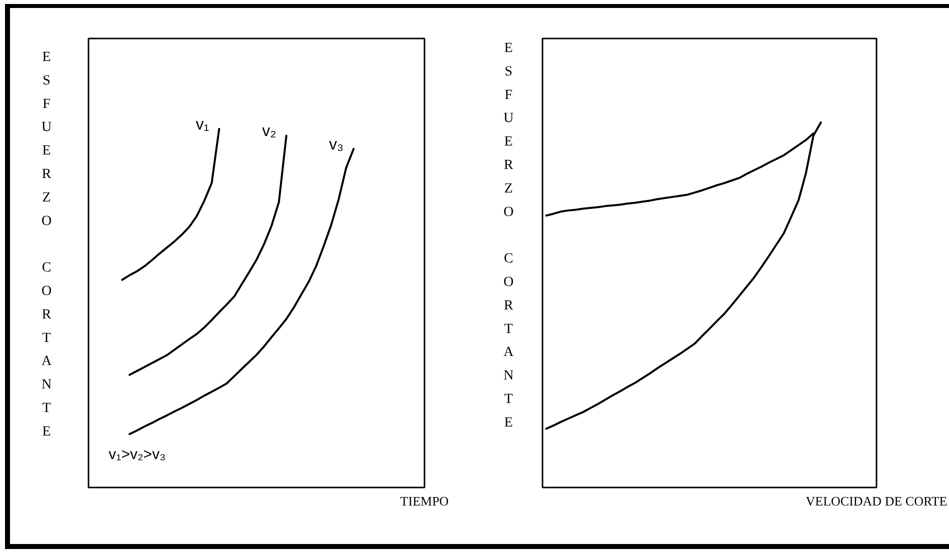 This screenshot has width=949, height=552. Describe the element at coordinates (269, 131) in the screenshot. I see `series-label: v₂` at that location.